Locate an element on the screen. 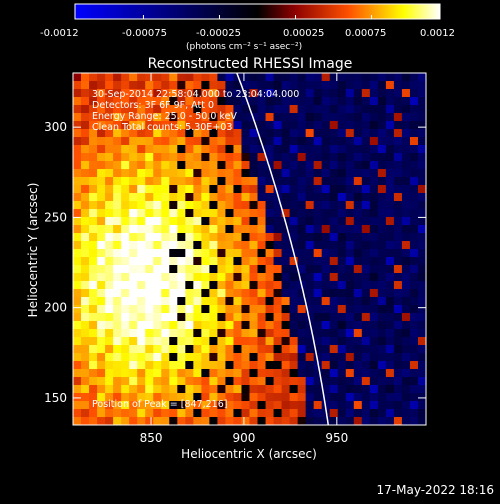 The height and width of the screenshot is (504, 500). colorbar-tick-label: -0.00075 is located at coordinates (144, 33).